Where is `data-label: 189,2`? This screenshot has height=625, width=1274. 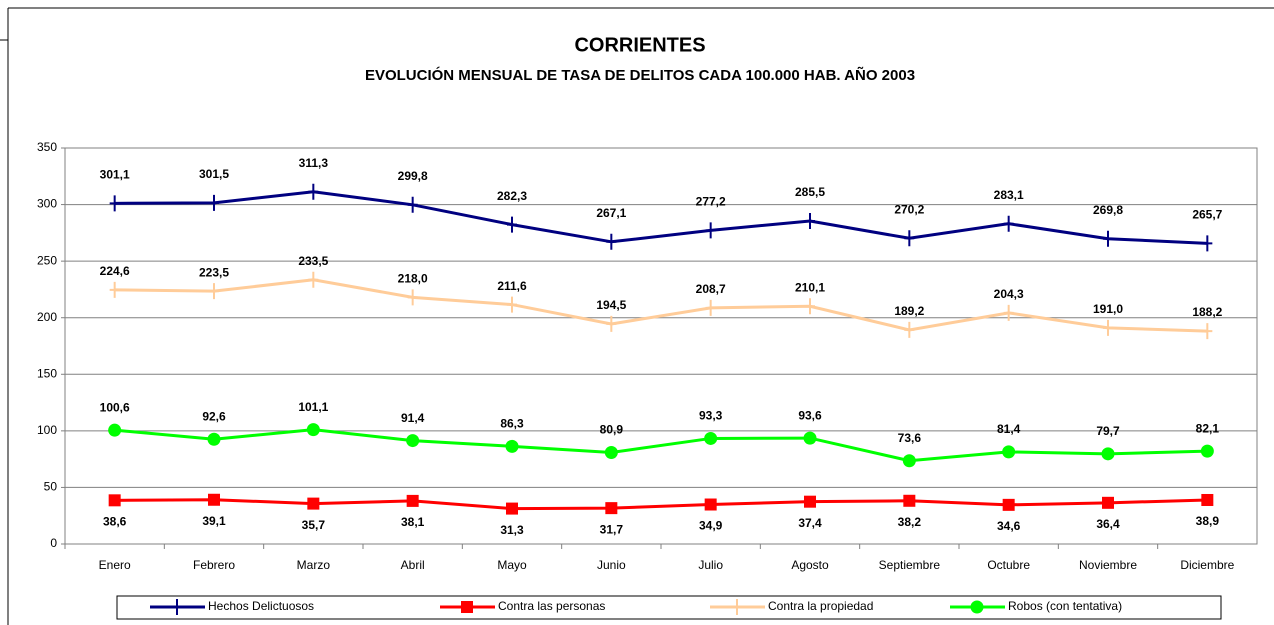 data-label: 189,2 is located at coordinates (909, 311).